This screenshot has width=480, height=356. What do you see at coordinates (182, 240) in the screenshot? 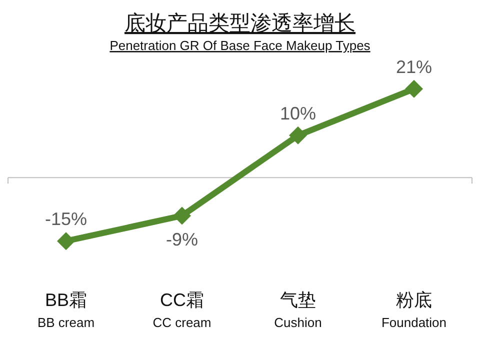
I see `data-label: -9%` at bounding box center [182, 240].